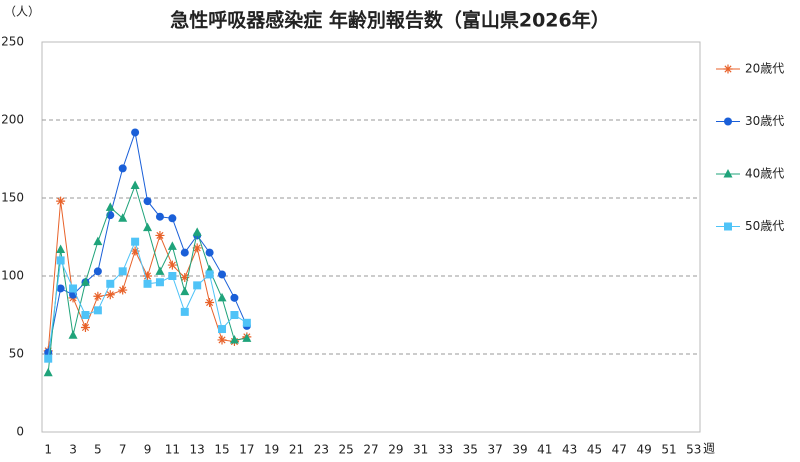 This screenshot has height=462, width=800. I want to click on x-tick-label: 19, so click(271, 450).